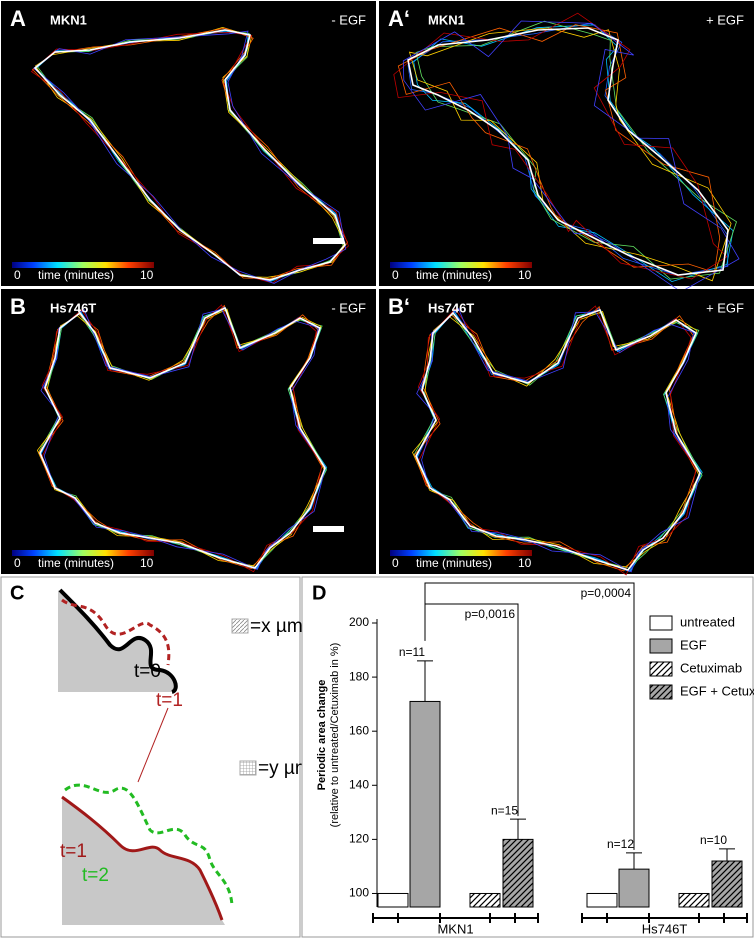  What do you see at coordinates (490, 614) in the screenshot?
I see `p-value: p=0,0016` at bounding box center [490, 614].